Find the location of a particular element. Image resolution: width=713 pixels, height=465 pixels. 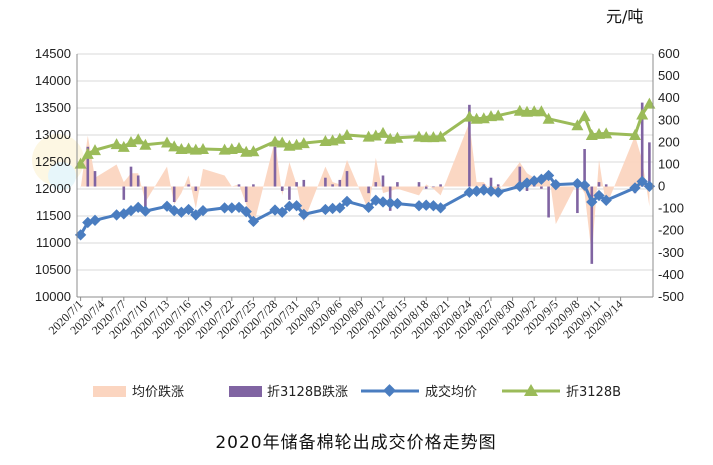

legend-swatch-b3128-change is located at coordinates (245, 391).